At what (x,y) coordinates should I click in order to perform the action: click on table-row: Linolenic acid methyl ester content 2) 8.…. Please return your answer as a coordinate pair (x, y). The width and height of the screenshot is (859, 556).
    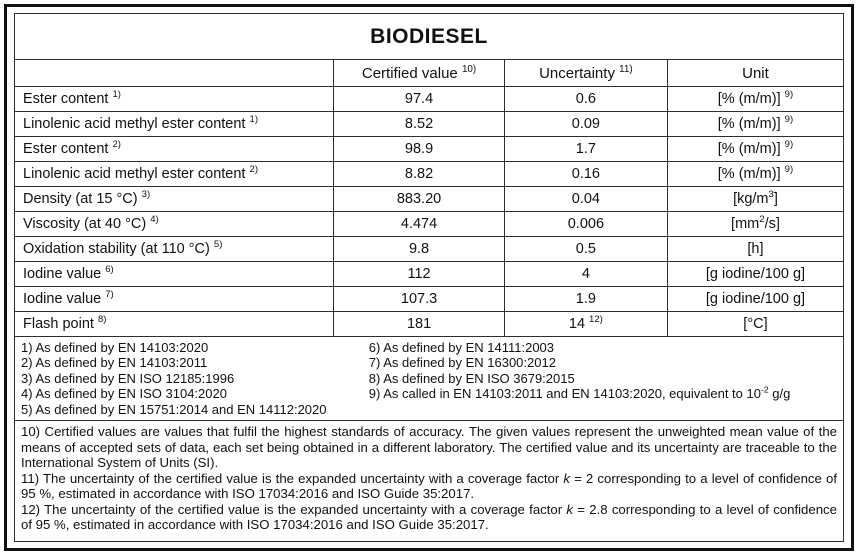
    Looking at the image, I should click on (429, 174).